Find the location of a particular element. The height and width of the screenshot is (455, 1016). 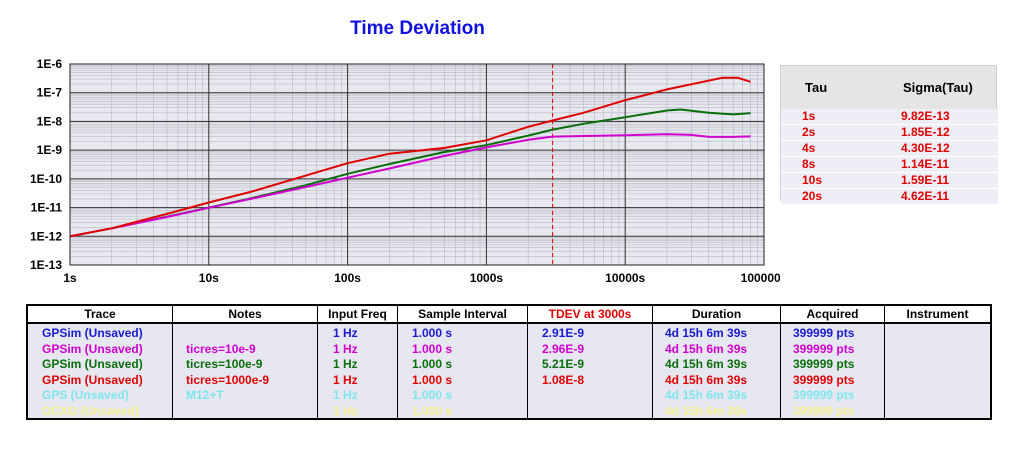

table-cell: 5.21E-9 is located at coordinates (563, 364).